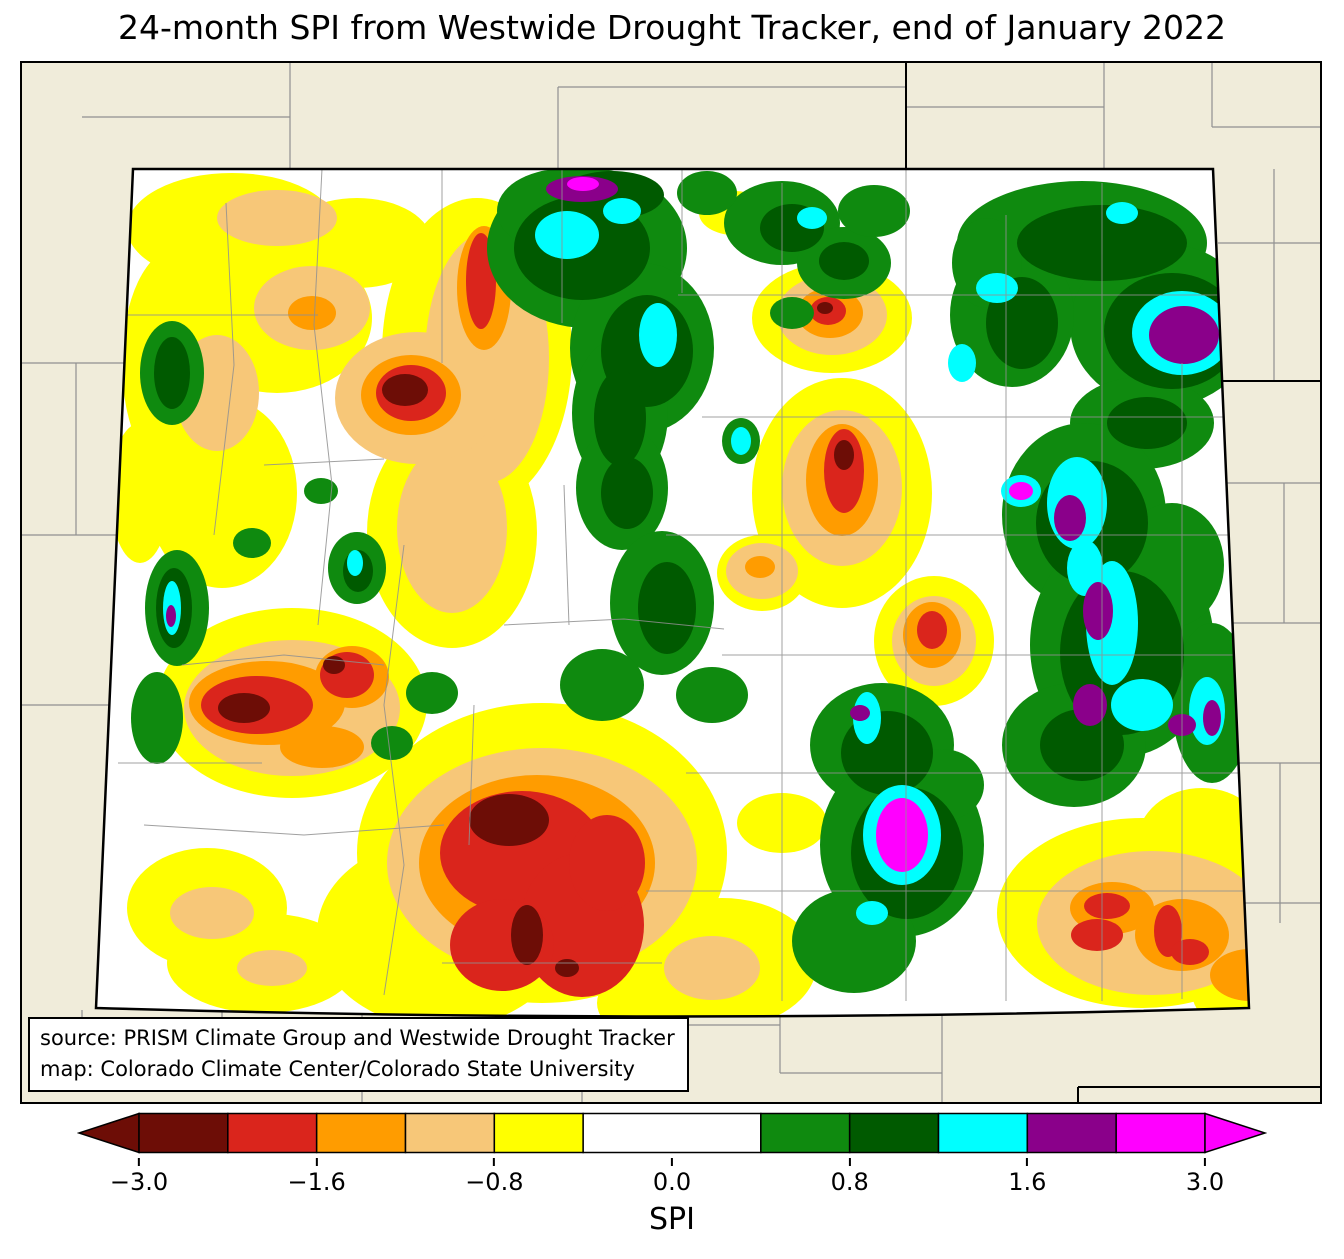  I want to click on tick-label: −0.8, so click(494, 1182).